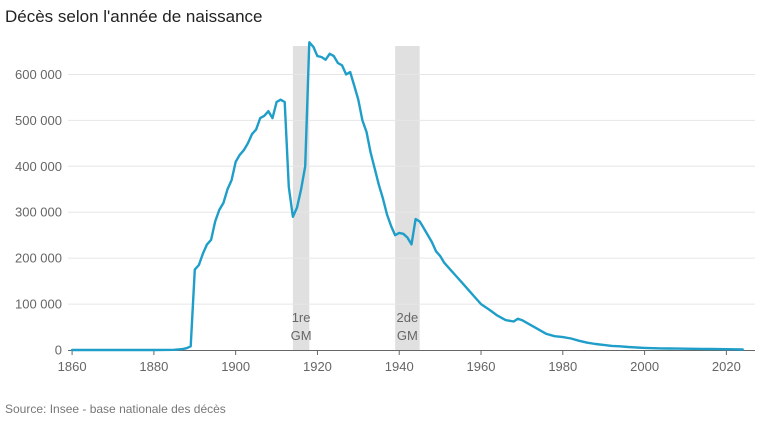 Image resolution: width=760 pixels, height=421 pixels. Describe the element at coordinates (408, 317) in the screenshot. I see `period-label-1-line-0: 2de` at that location.